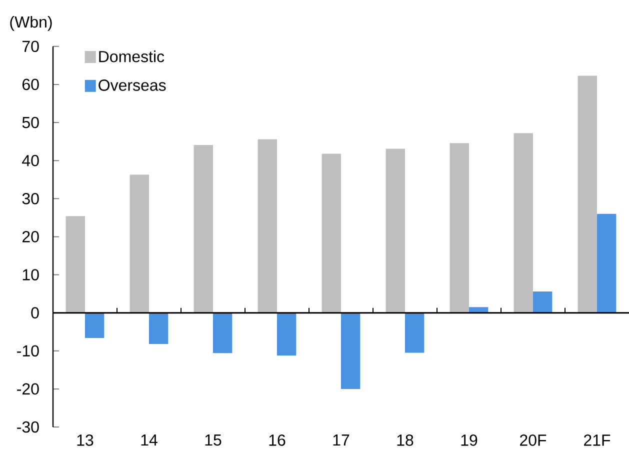 The image size is (629, 464). What do you see at coordinates (341, 440) in the screenshot?
I see `x-tick-label: 17` at bounding box center [341, 440].